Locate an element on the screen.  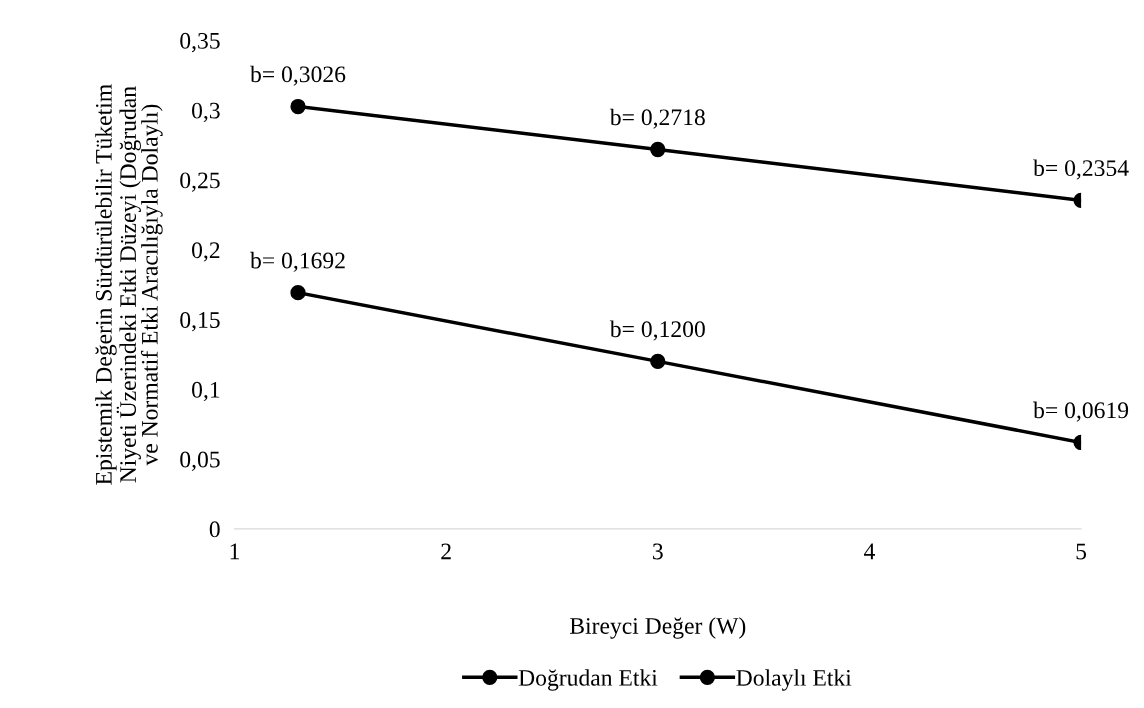
x-axis-title: Bireyci Değer (W) is located at coordinates (657, 628).